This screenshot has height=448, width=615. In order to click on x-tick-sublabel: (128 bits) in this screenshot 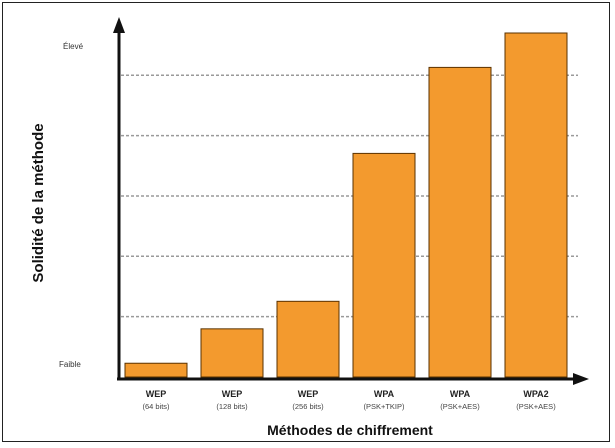, I will do `click(232, 406)`.